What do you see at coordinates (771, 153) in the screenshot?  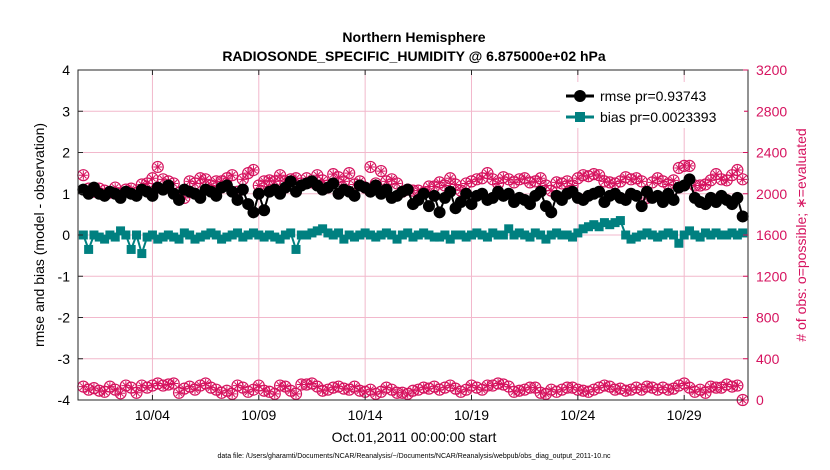 I see `y-tick-right-label: 2400` at bounding box center [771, 153].